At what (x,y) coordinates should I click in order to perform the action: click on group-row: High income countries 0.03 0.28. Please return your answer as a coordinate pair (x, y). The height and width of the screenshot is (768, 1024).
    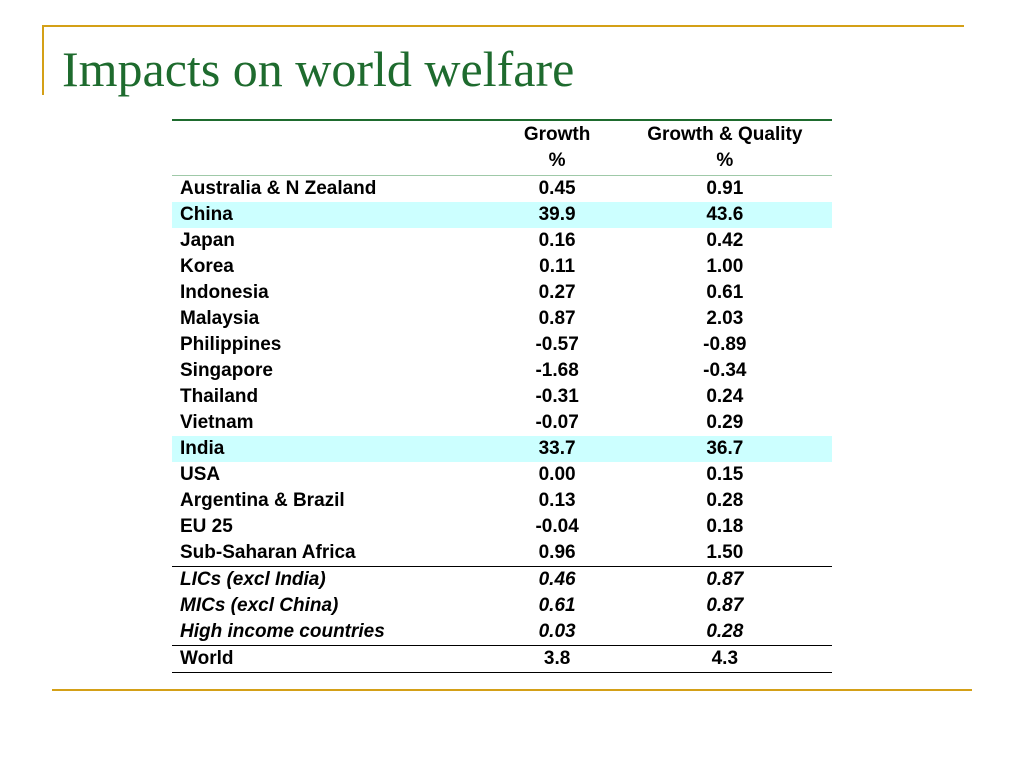
    Looking at the image, I should click on (502, 632).